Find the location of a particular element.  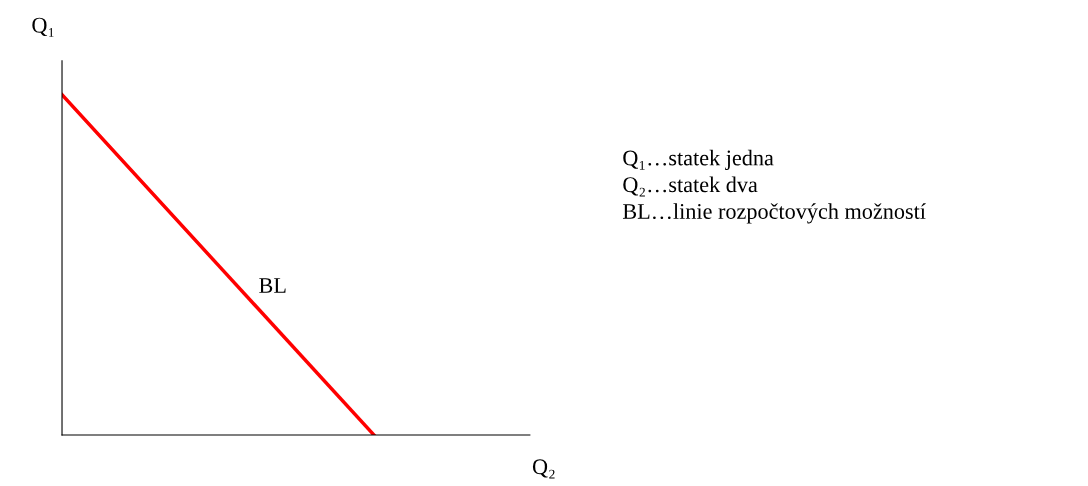

text: BL…linie rozpočtových možností is located at coordinates (774, 213).